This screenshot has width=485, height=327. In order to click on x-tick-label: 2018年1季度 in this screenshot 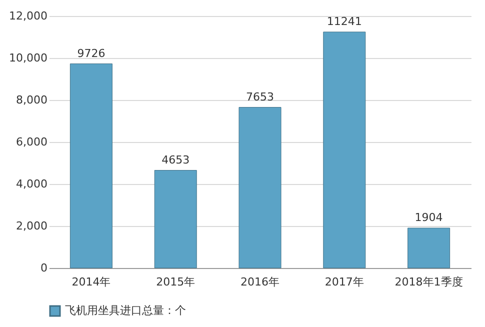, I will do `click(428, 282)`.